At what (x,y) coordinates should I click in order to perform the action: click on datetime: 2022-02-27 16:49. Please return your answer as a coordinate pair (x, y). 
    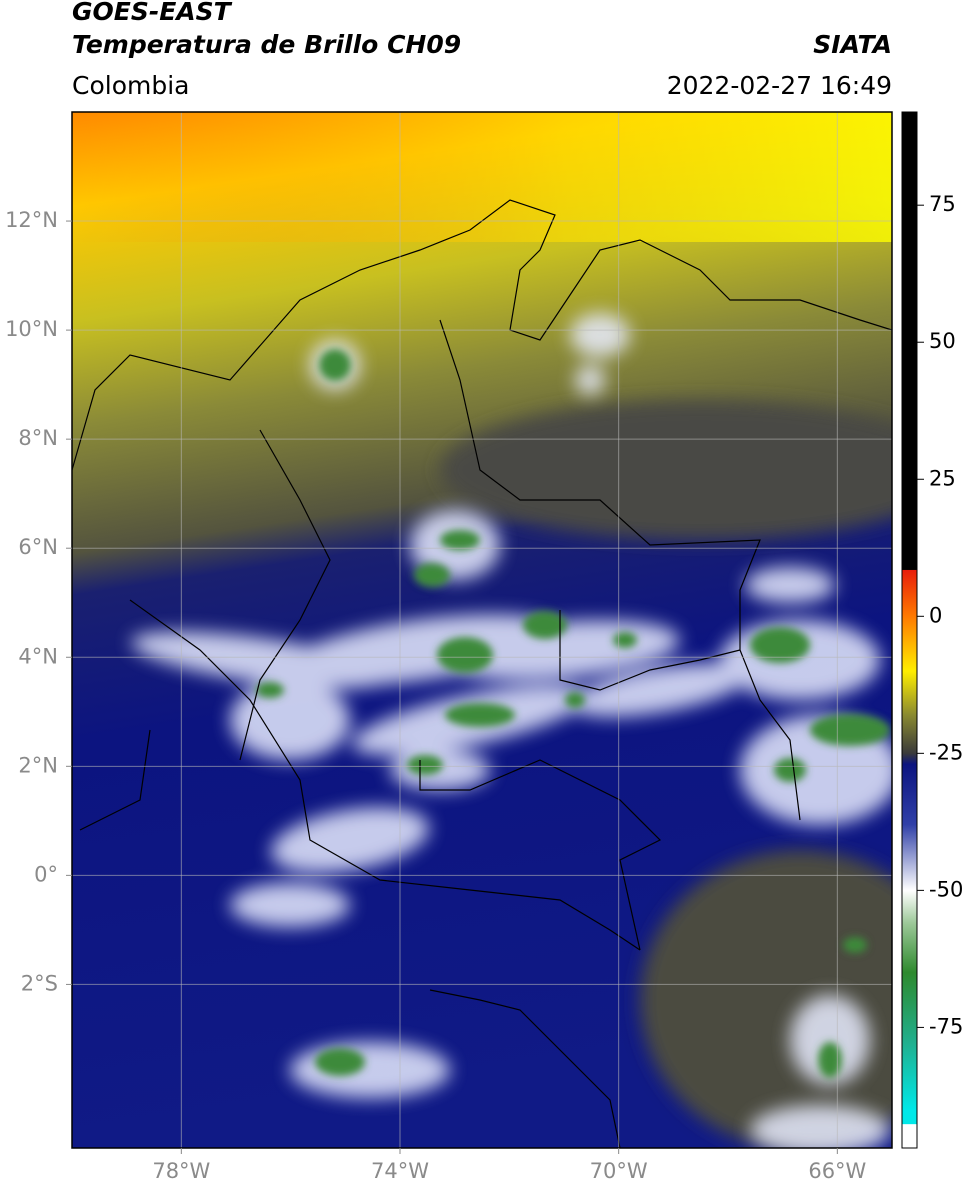
    Looking at the image, I should click on (779, 85).